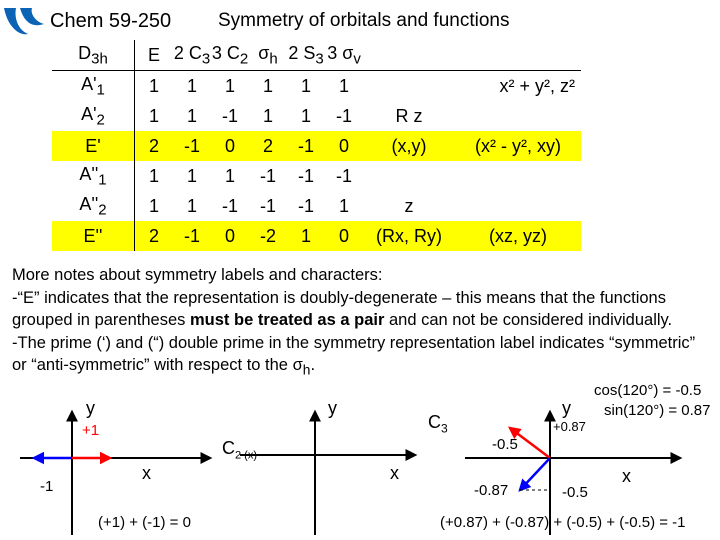  Describe the element at coordinates (409, 115) in the screenshot. I see `linear-function: R z` at that location.